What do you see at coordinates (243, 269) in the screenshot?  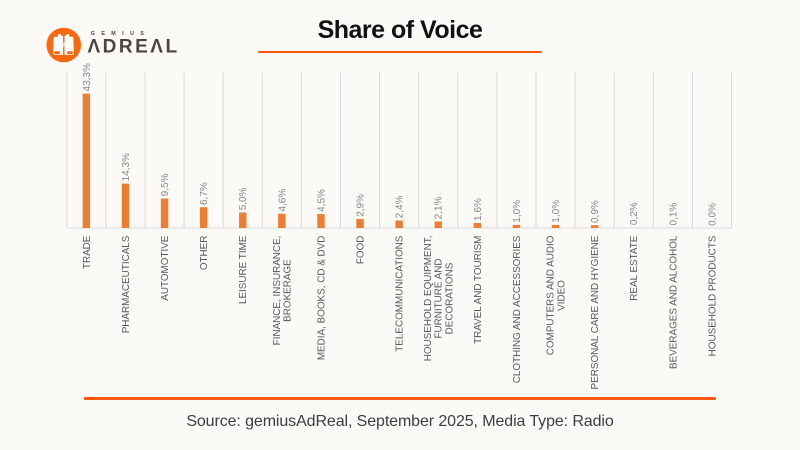 I see `svg-text: LEISURE TIME` at bounding box center [243, 269].